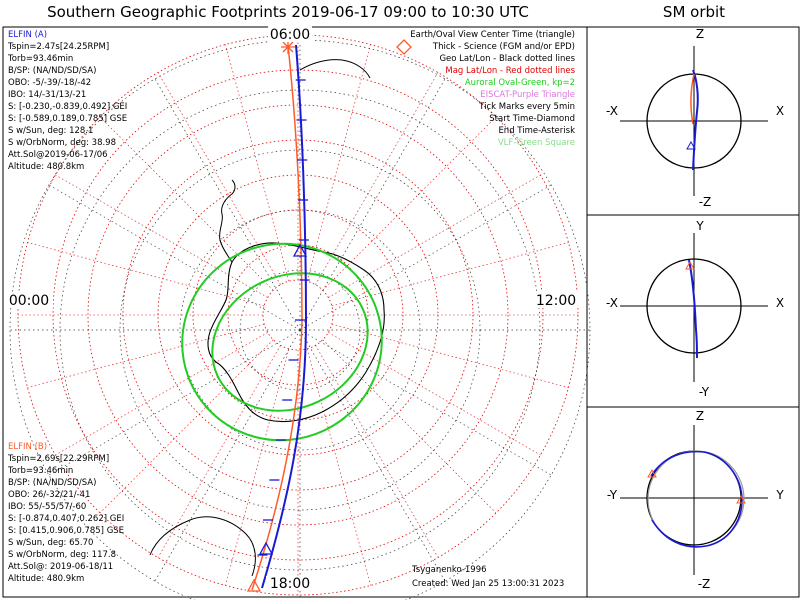 Image resolution: width=800 pixels, height=604 pixels. I want to click on orbit-a-xz, so click(695, 120).